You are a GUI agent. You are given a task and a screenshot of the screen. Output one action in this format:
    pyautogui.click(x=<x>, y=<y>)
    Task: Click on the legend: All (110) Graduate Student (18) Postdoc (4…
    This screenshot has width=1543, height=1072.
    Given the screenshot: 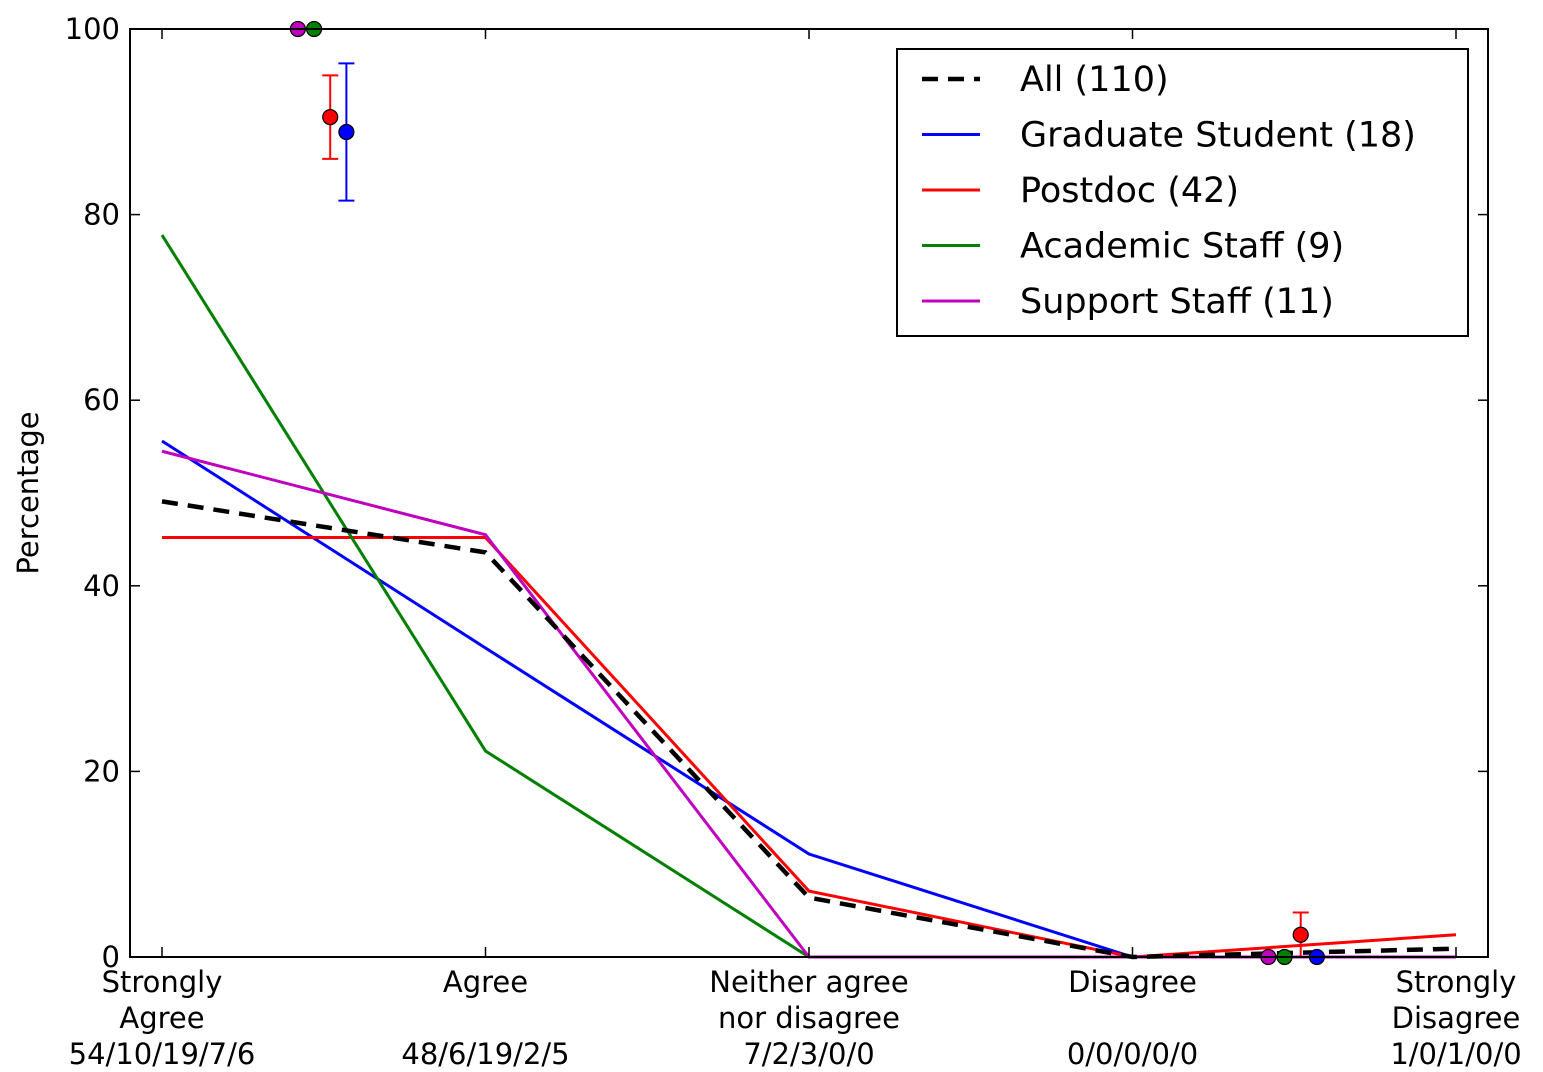 What is the action you would take?
    pyautogui.click(x=1182, y=192)
    